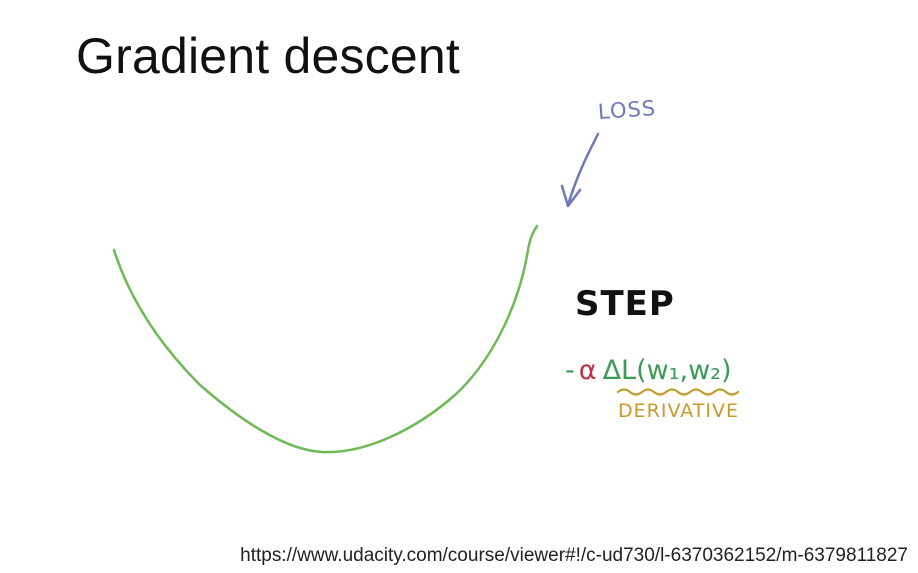 The width and height of the screenshot is (918, 573). What do you see at coordinates (268, 56) in the screenshot?
I see `slide-title: Gradient descent` at bounding box center [268, 56].